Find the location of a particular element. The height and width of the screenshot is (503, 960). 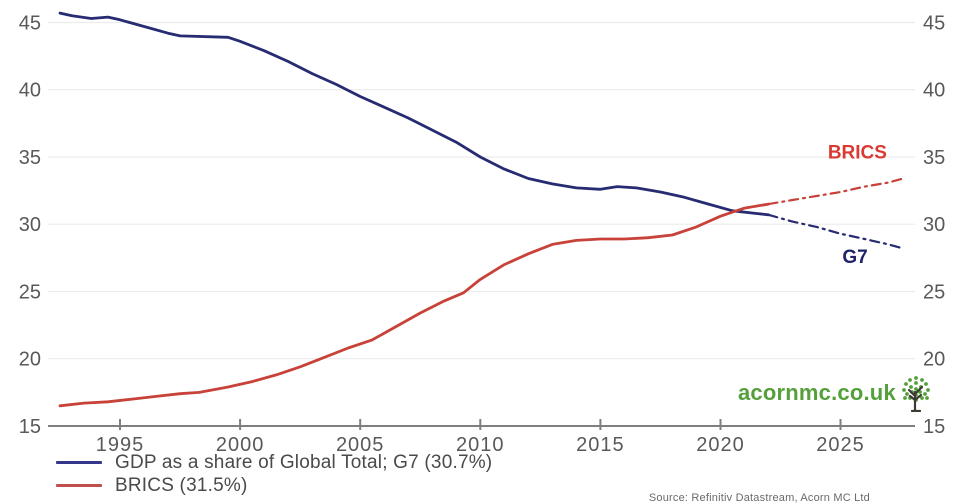

brand-mark: acornmc.co.uk is located at coordinates (835, 393).